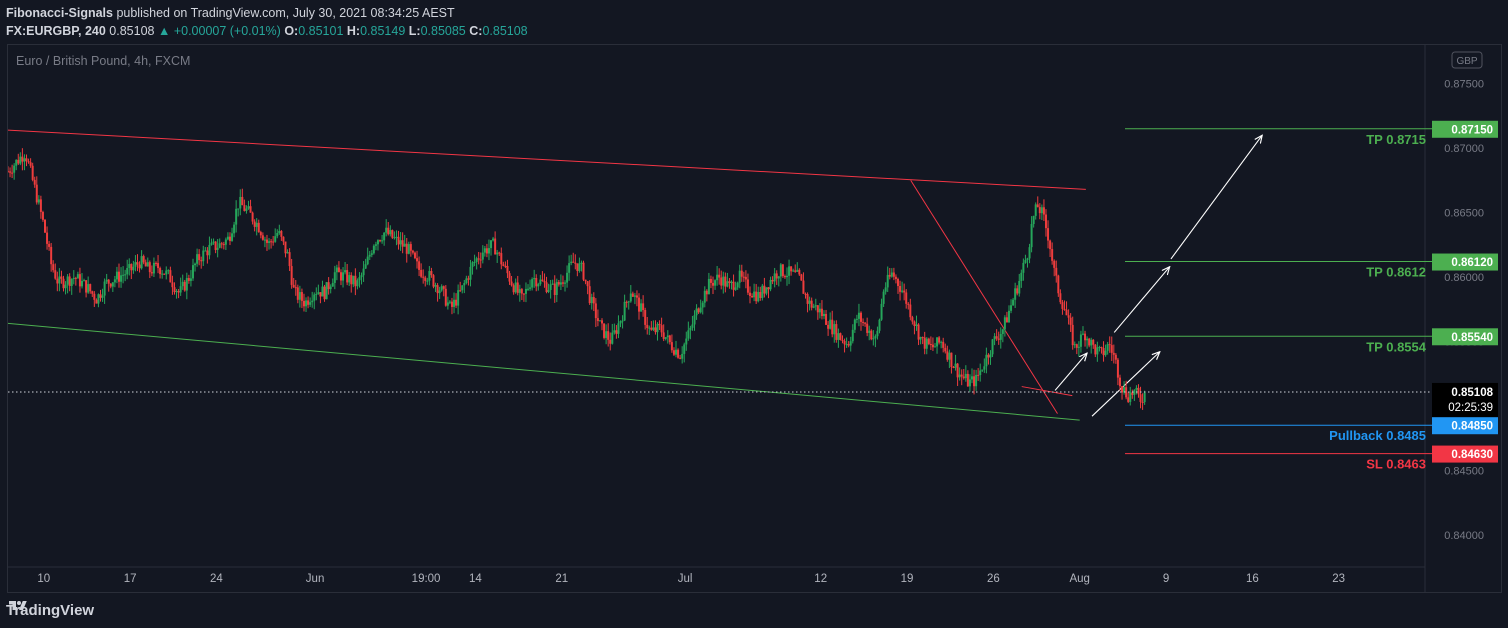 The height and width of the screenshot is (628, 1508). What do you see at coordinates (1464, 536) in the screenshot?
I see `y-tick-label: 0.84000` at bounding box center [1464, 536].